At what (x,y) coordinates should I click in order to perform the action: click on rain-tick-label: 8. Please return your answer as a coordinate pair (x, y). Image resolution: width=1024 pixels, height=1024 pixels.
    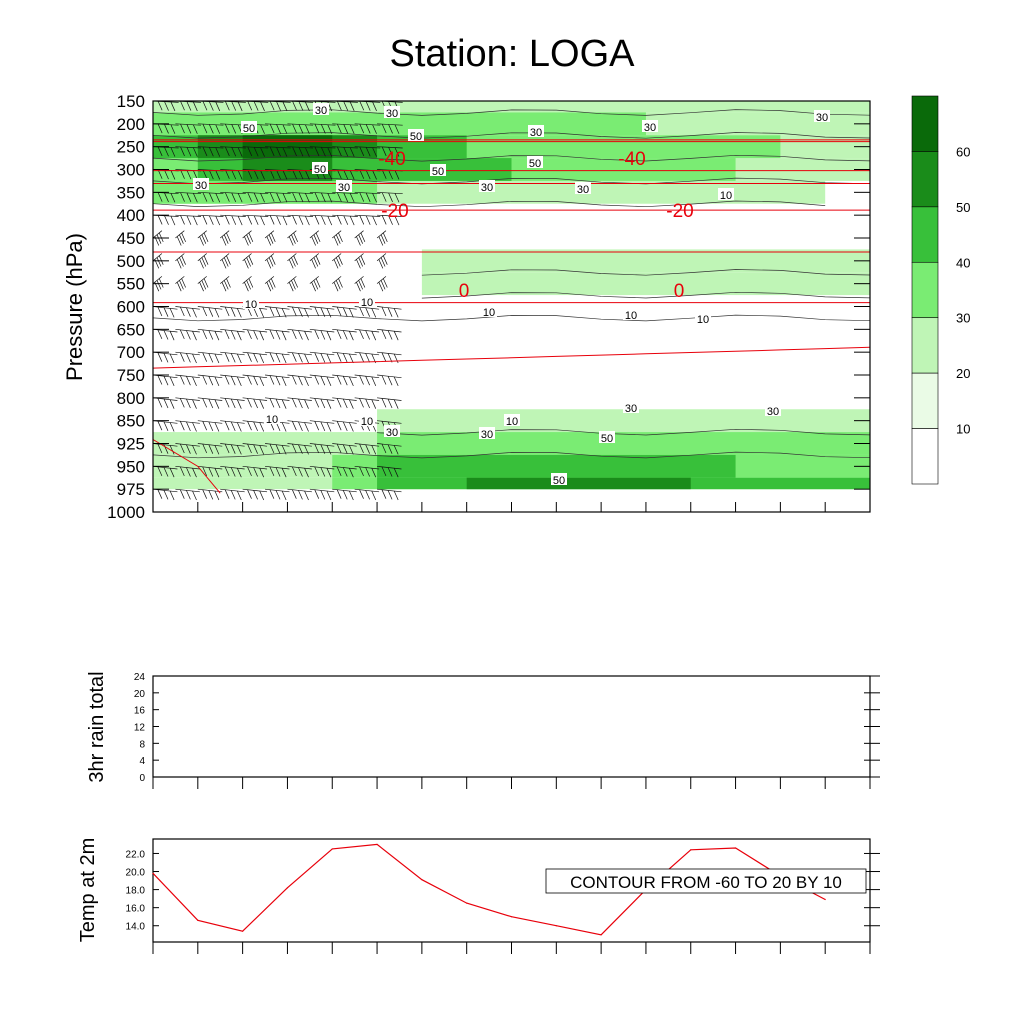
    Looking at the image, I should click on (142, 744).